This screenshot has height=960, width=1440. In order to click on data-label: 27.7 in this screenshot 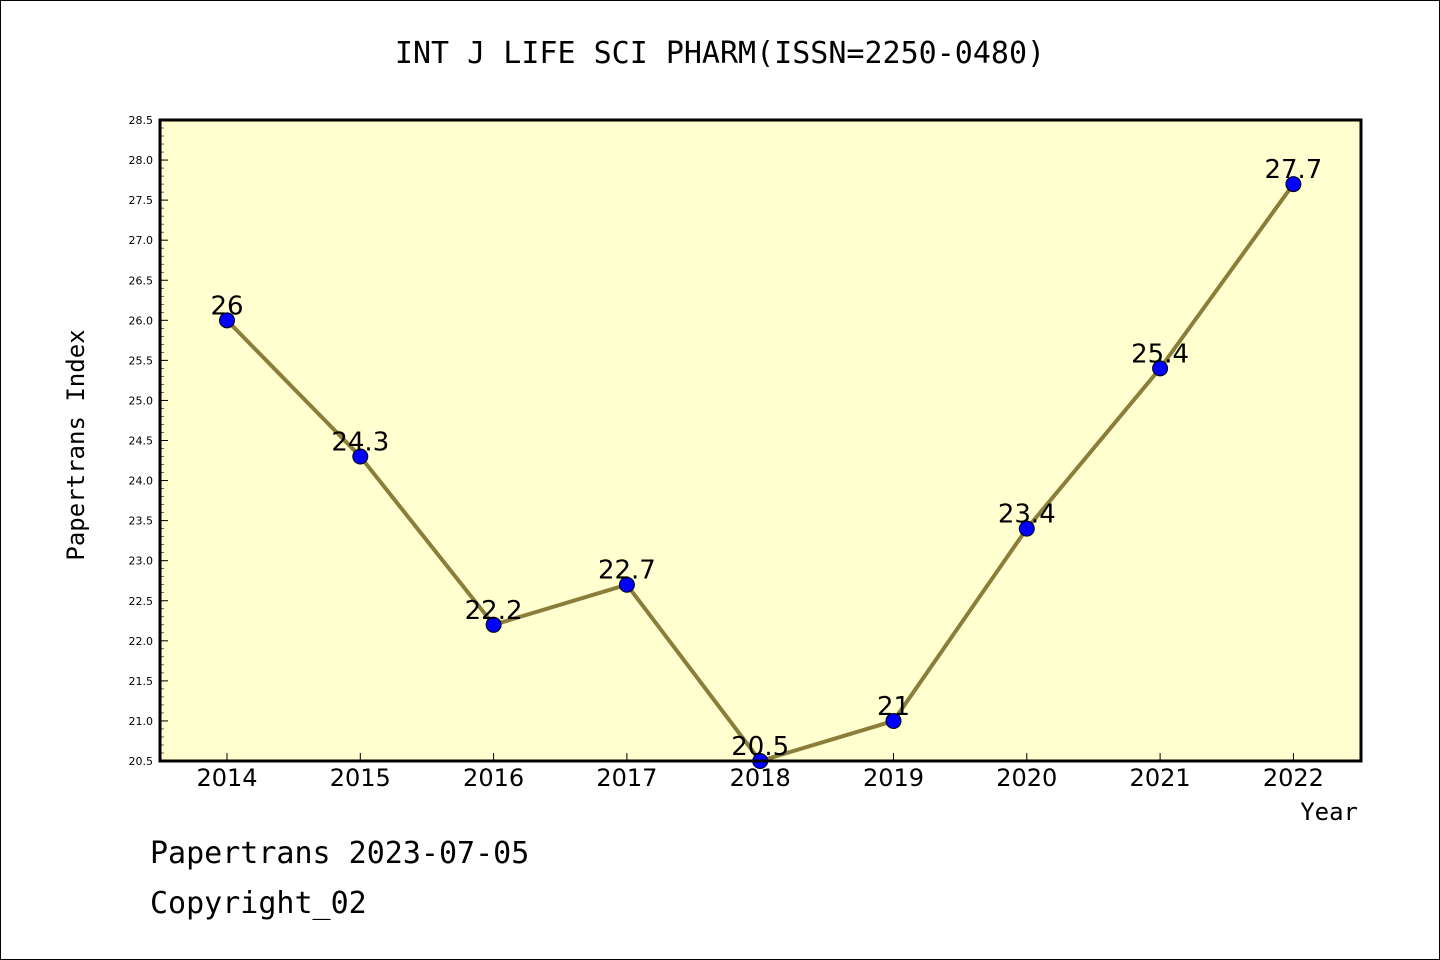, I will do `click(1293, 170)`.